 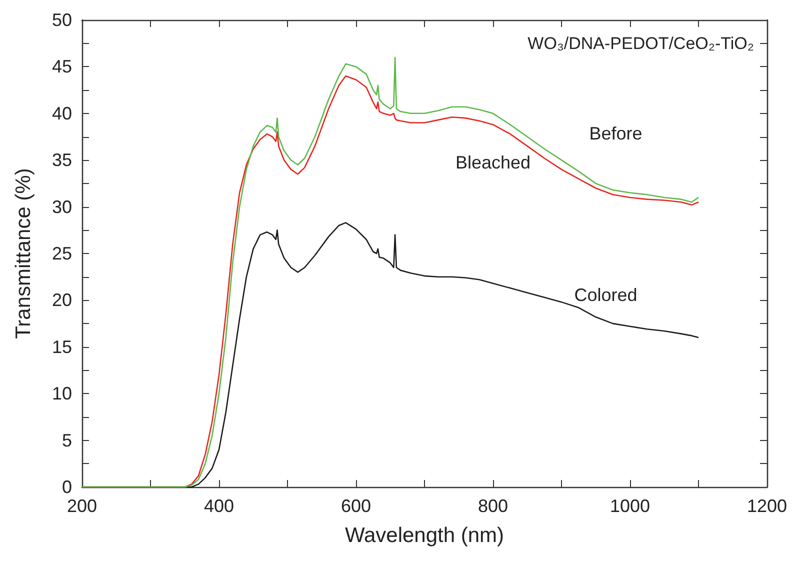 What do you see at coordinates (615, 133) in the screenshot?
I see `series-label: Before` at bounding box center [615, 133].